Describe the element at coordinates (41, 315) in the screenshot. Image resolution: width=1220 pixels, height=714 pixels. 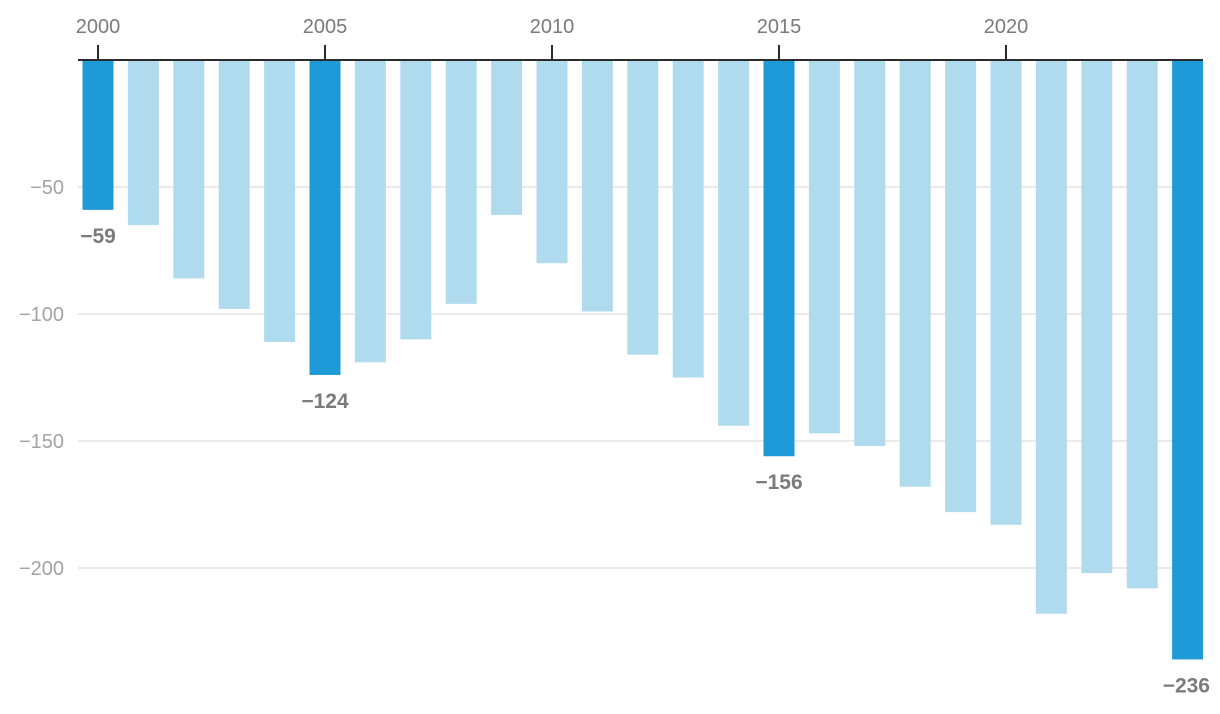
I see `y-tick-label: −100` at that location.